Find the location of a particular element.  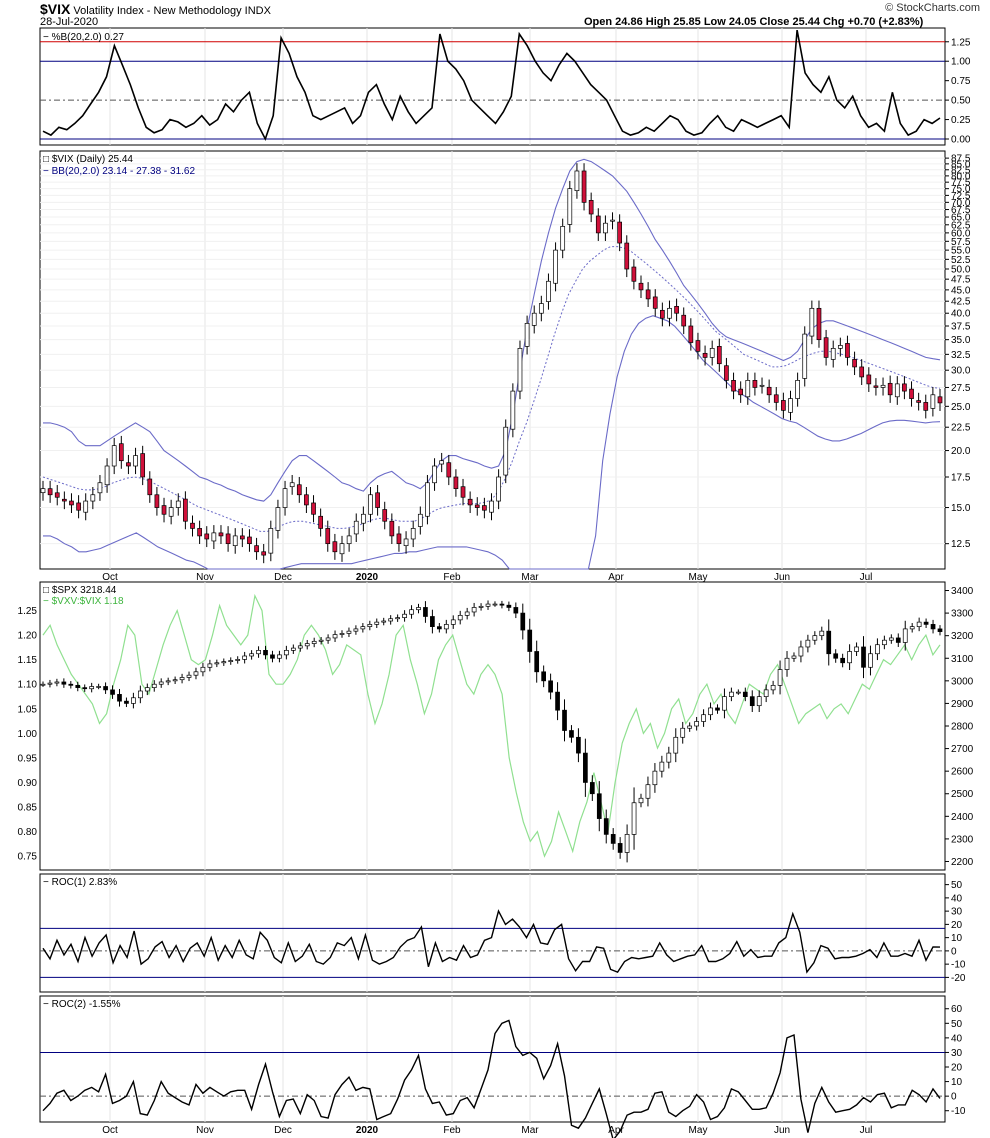

percent-b-panel is located at coordinates (492, 86).